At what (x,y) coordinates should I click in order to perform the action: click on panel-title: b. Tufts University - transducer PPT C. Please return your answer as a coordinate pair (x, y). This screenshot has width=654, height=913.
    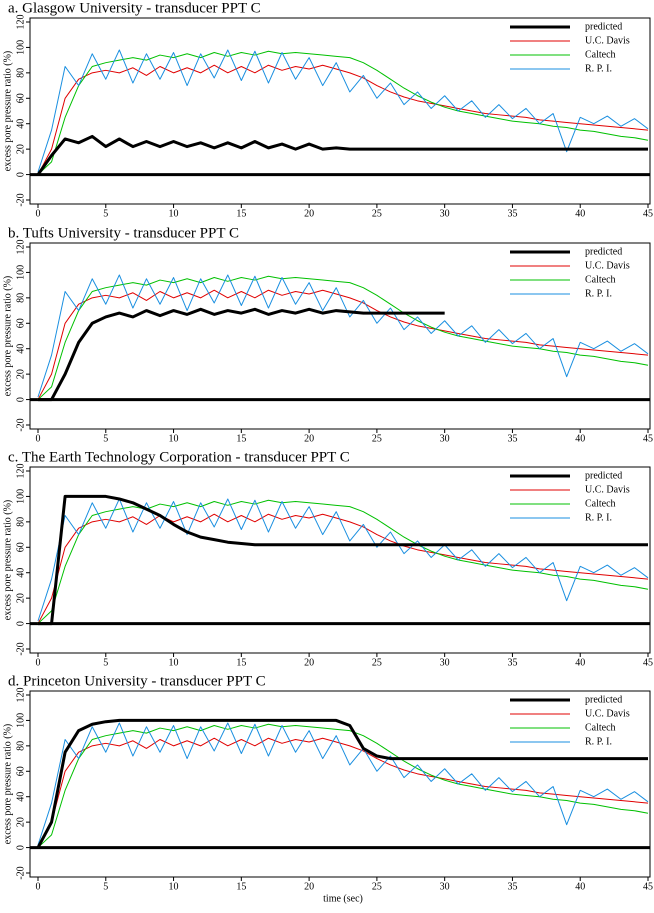
    Looking at the image, I should click on (123, 233).